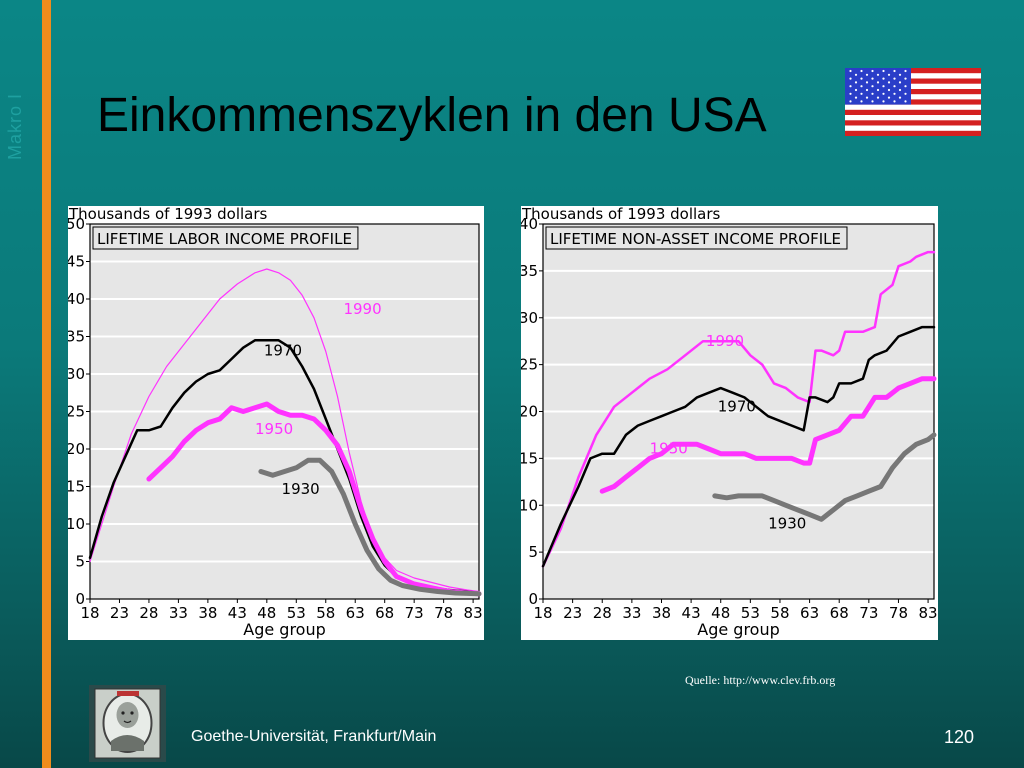 This screenshot has height=768, width=1024. What do you see at coordinates (89, 613) in the screenshot?
I see `x-tick-label: 18` at bounding box center [89, 613].